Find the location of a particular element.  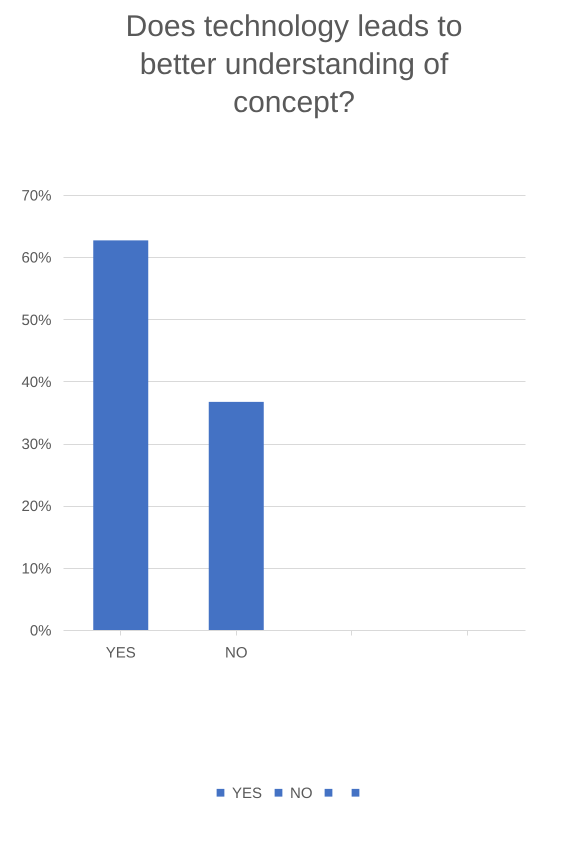

y-tick-label: 10% is located at coordinates (36, 569).